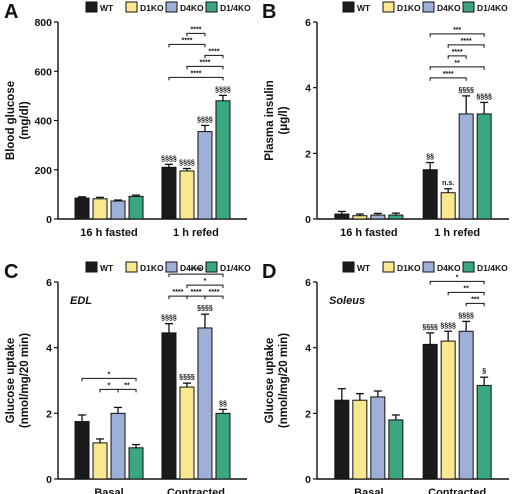 This screenshot has width=520, height=494. Describe the element at coordinates (457, 63) in the screenshot. I see `bracket-label: **` at that location.